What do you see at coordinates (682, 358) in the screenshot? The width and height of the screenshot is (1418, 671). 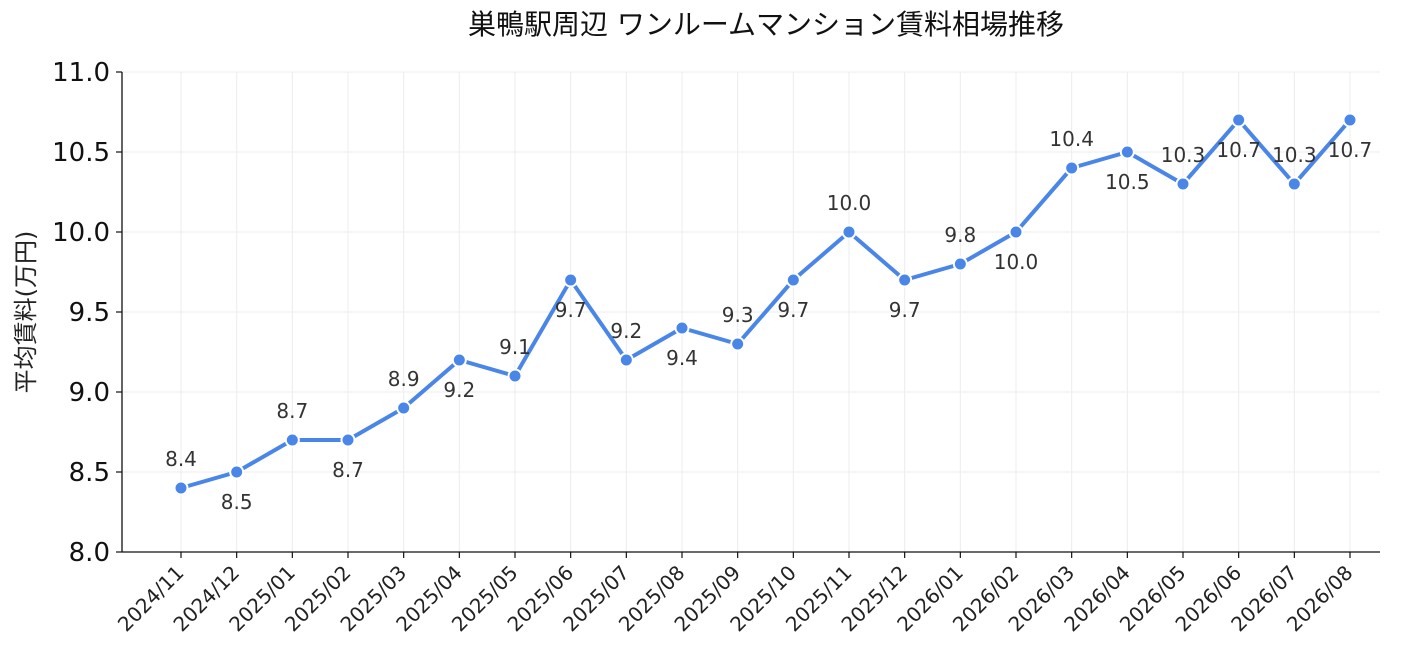 I see `data-label: 9.4` at bounding box center [682, 358].